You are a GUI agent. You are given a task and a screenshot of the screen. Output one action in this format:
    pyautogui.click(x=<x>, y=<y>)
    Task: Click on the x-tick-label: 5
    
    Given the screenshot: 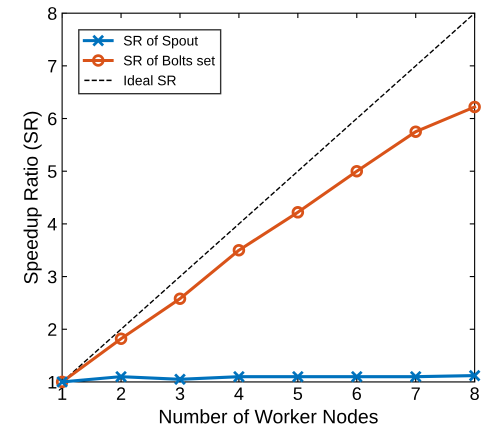 What is the action you would take?
    pyautogui.click(x=298, y=393)
    